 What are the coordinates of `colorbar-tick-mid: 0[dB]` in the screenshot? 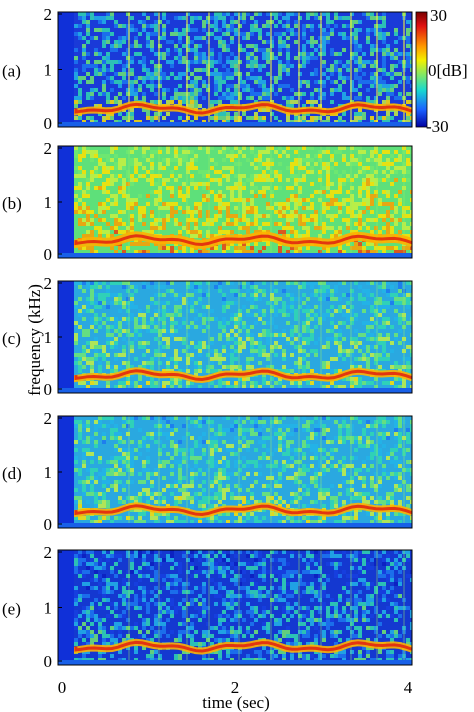 It's located at (448, 70).